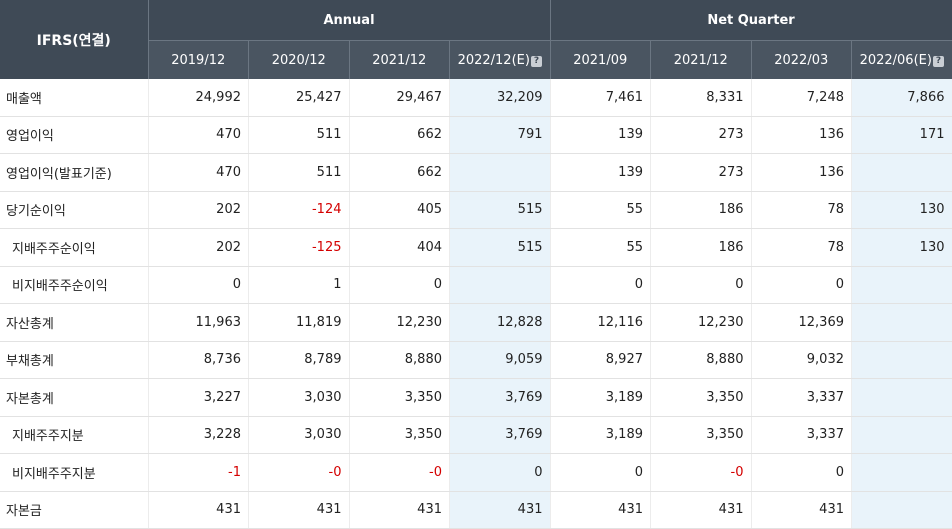 Image resolution: width=952 pixels, height=529 pixels. What do you see at coordinates (399, 210) in the screenshot?
I see `table-cell: 405` at bounding box center [399, 210].